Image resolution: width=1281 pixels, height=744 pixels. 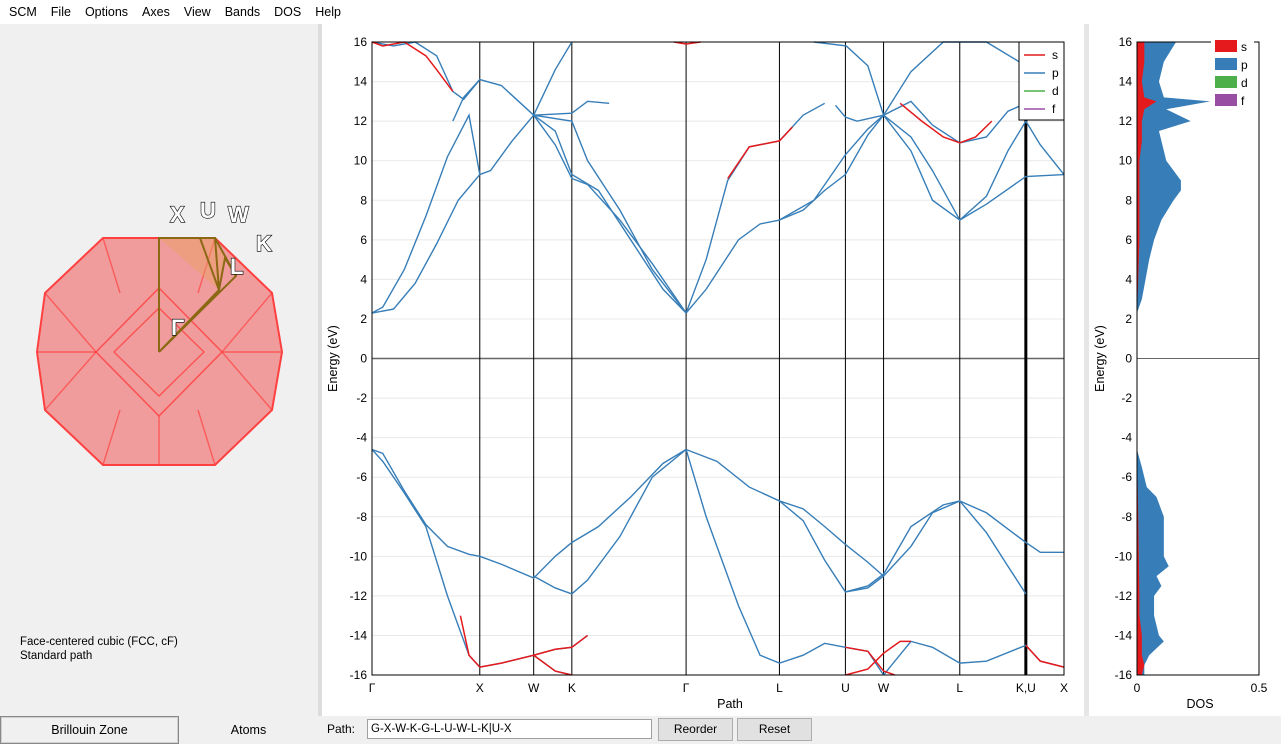 I want to click on x-tick-label: 0, so click(x=1137, y=688).